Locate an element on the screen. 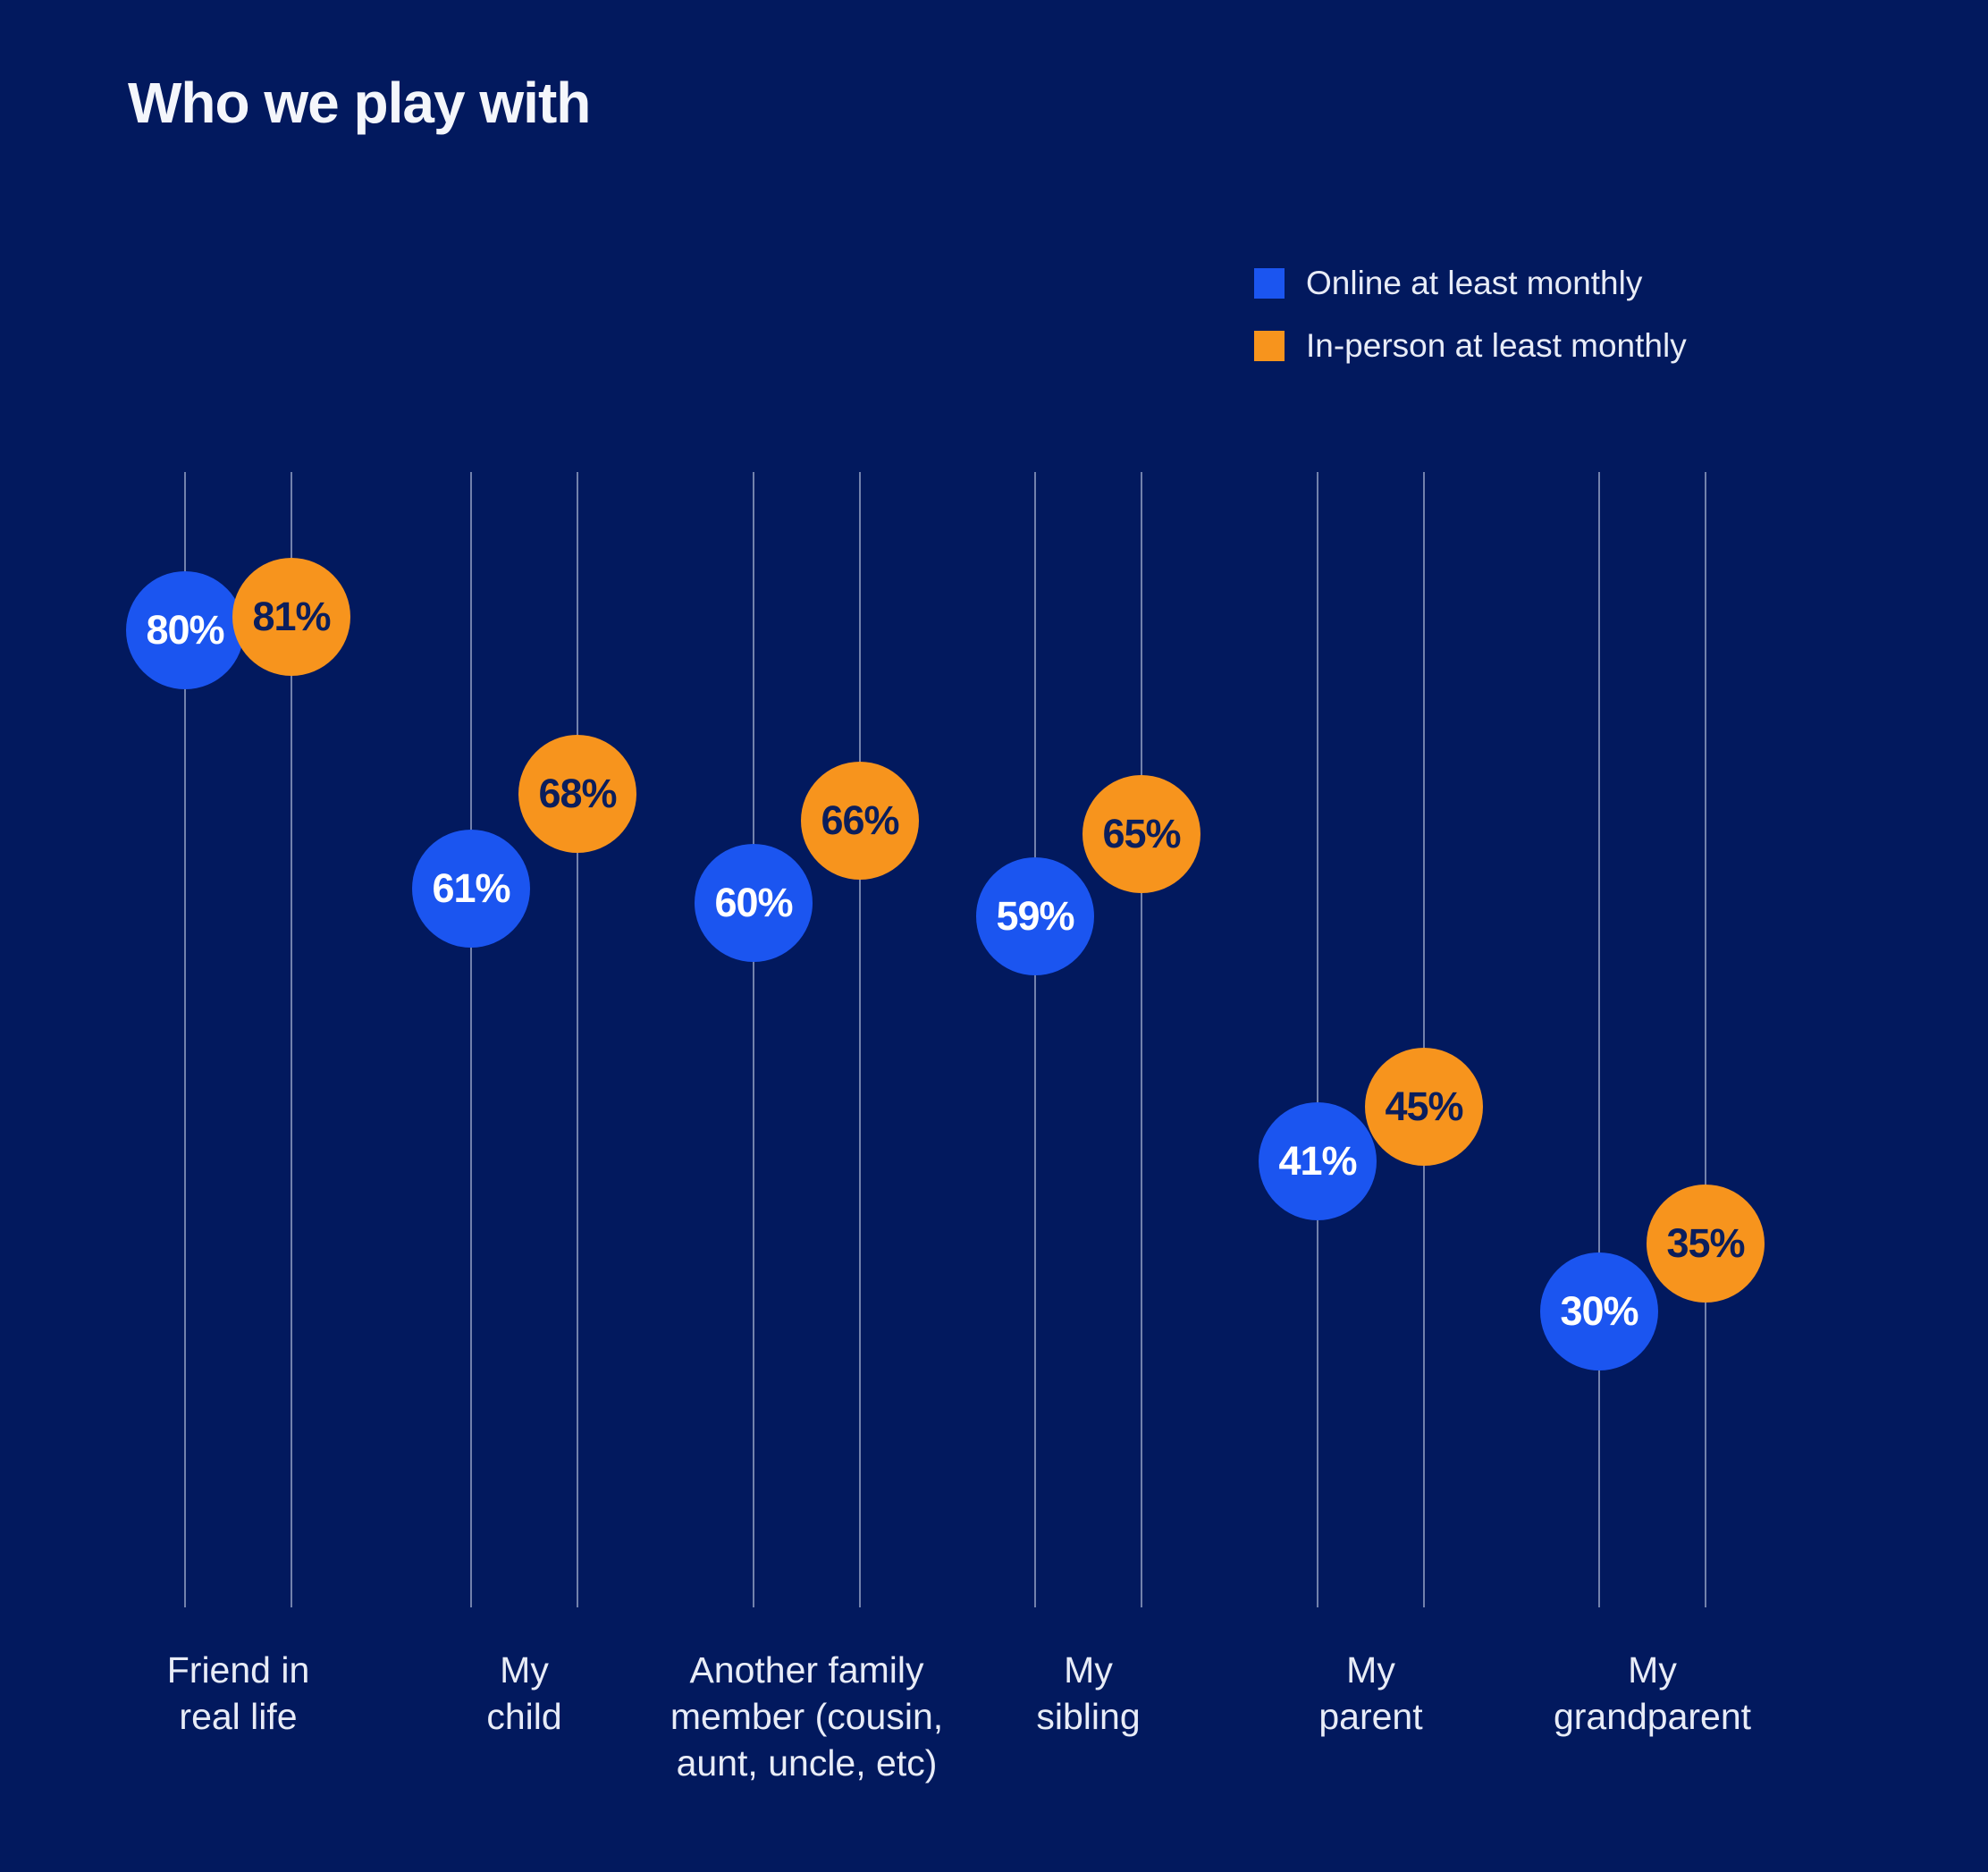 This screenshot has width=1988, height=1872. online-data-point: 41% is located at coordinates (1318, 1161).